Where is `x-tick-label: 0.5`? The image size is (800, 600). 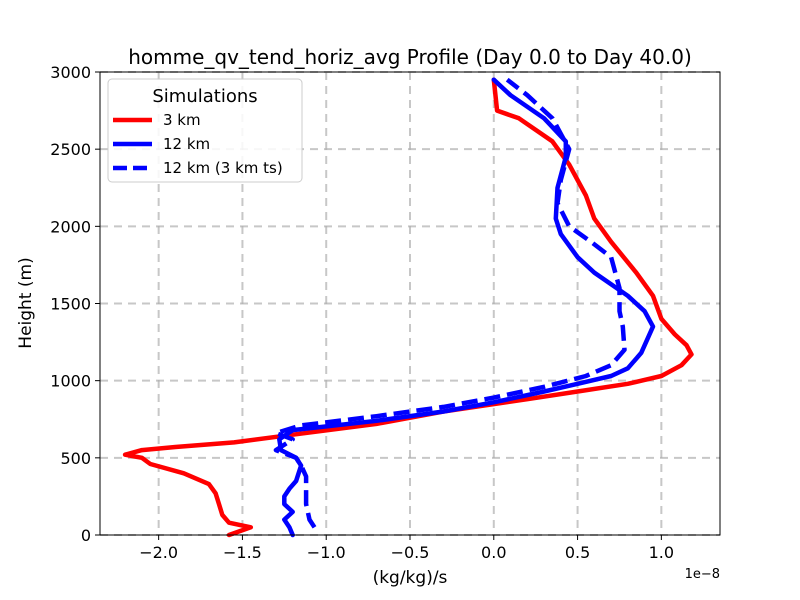
x-tick-label: 0.5 is located at coordinates (577, 552).